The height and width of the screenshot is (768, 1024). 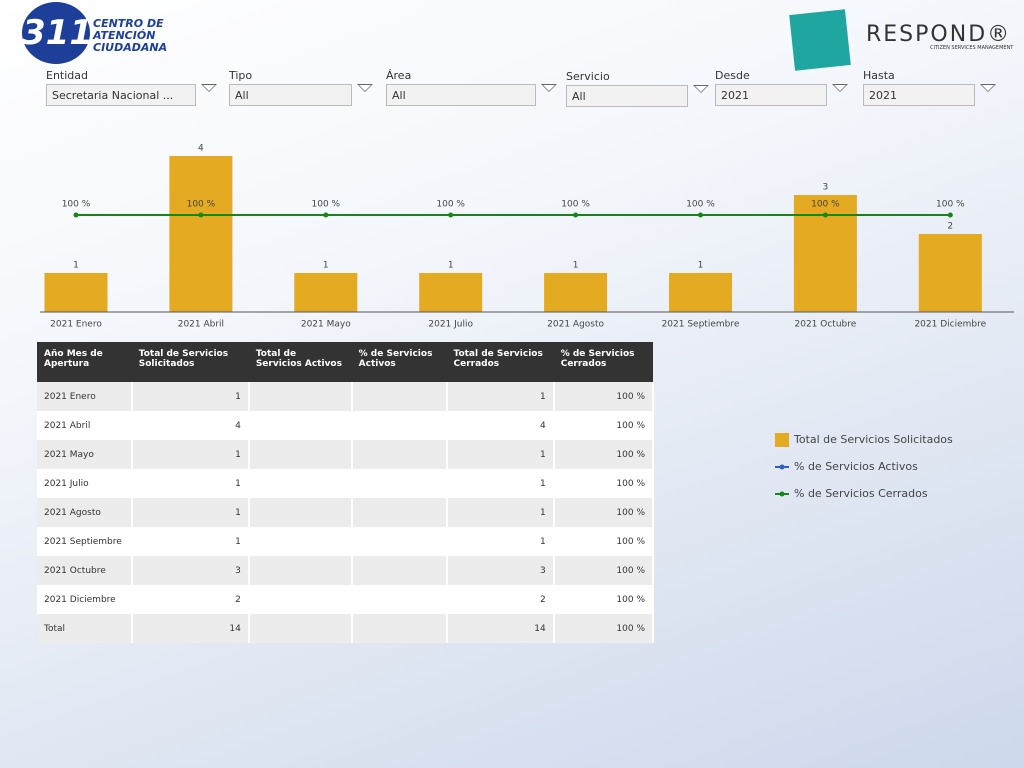 What do you see at coordinates (57, 33) in the screenshot?
I see `logo-311: 311` at bounding box center [57, 33].